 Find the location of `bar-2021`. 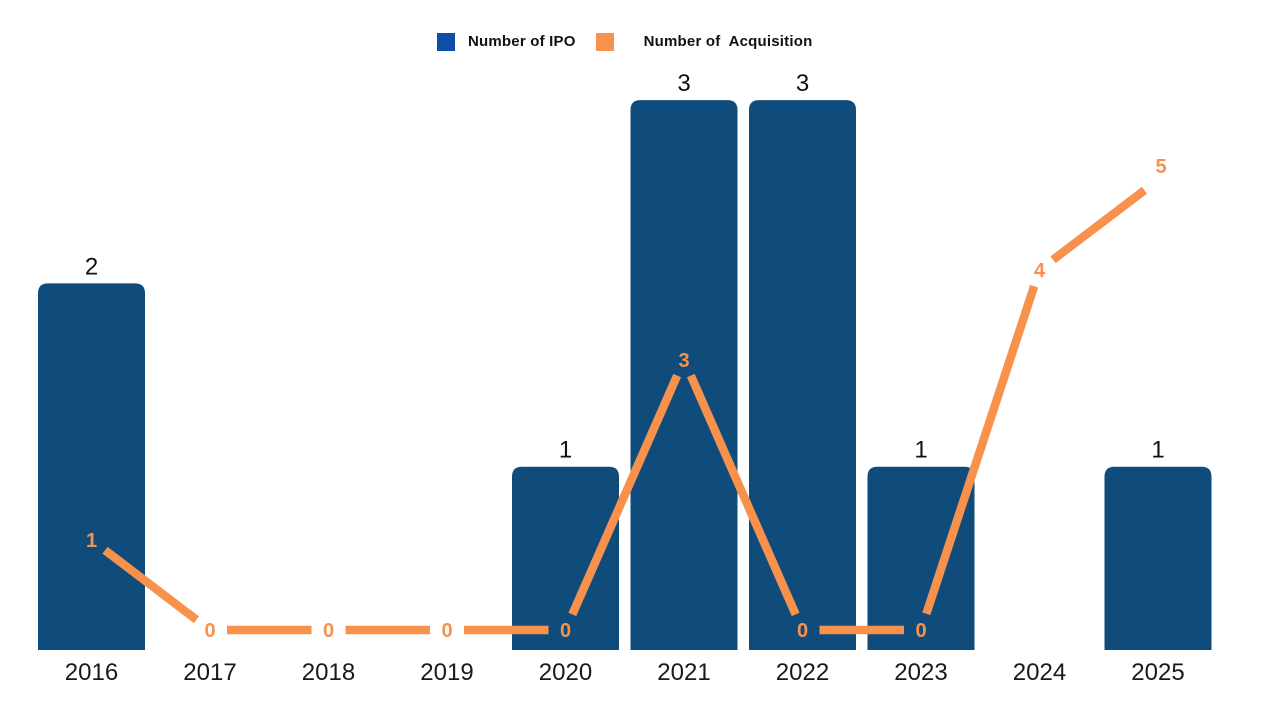

bar-2021 is located at coordinates (684, 375).